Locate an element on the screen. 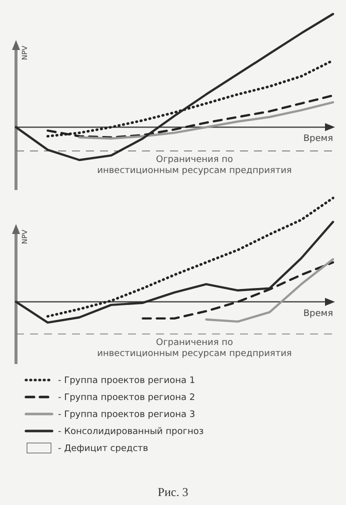 This screenshot has height=505, width=346. text: Рис. 3 is located at coordinates (173, 492).